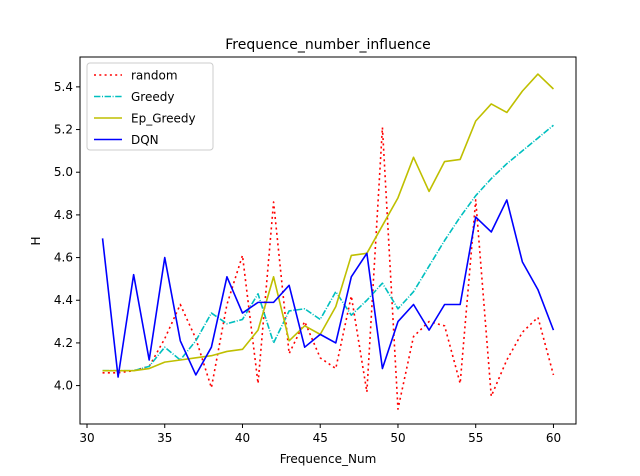 The width and height of the screenshot is (640, 476). I want to click on legend-label: random, so click(154, 76).